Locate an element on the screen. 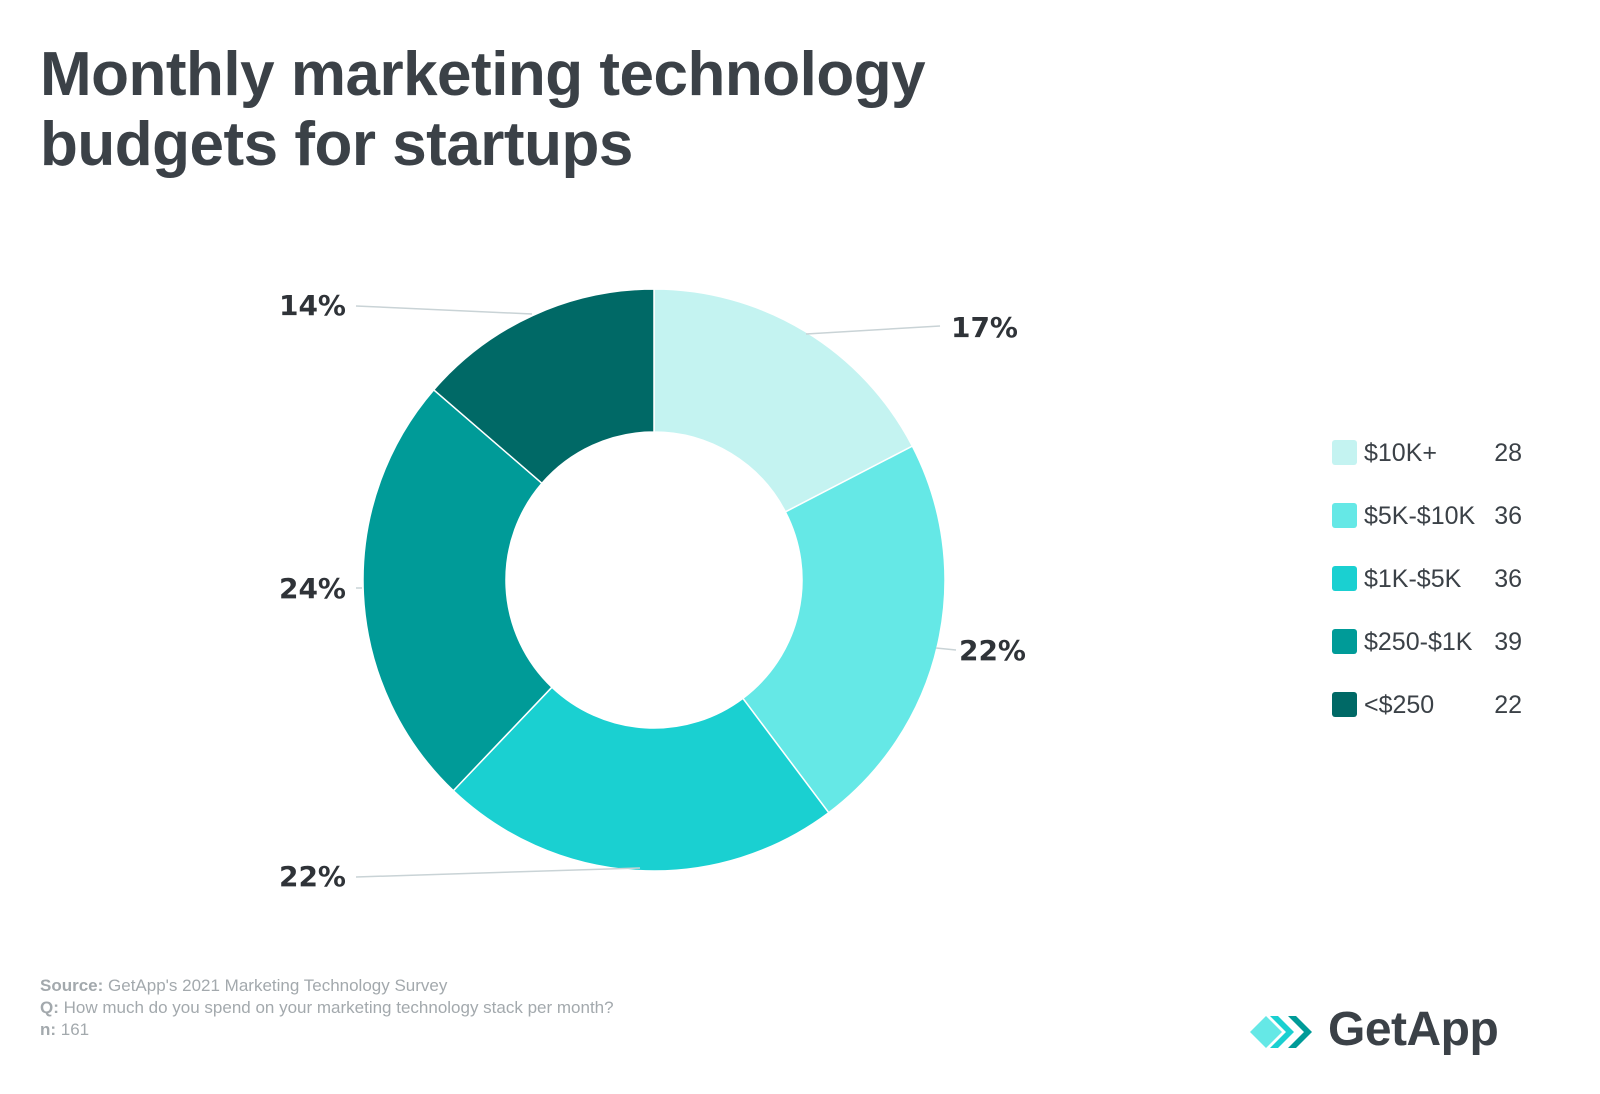  question-key: Q: is located at coordinates (49, 1007).